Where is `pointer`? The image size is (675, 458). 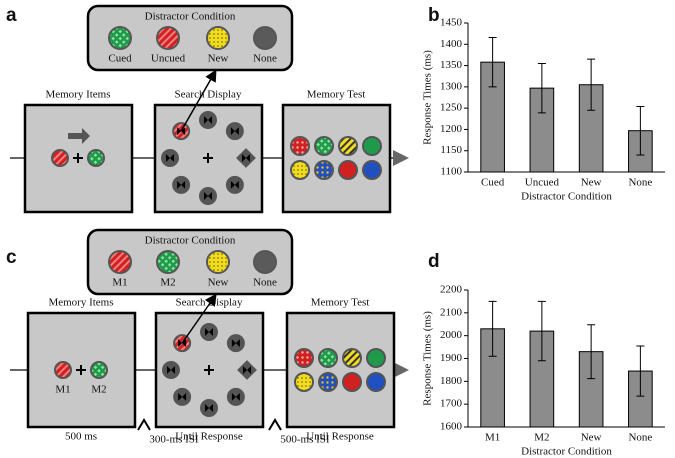
pointer is located at coordinates (199, 318).